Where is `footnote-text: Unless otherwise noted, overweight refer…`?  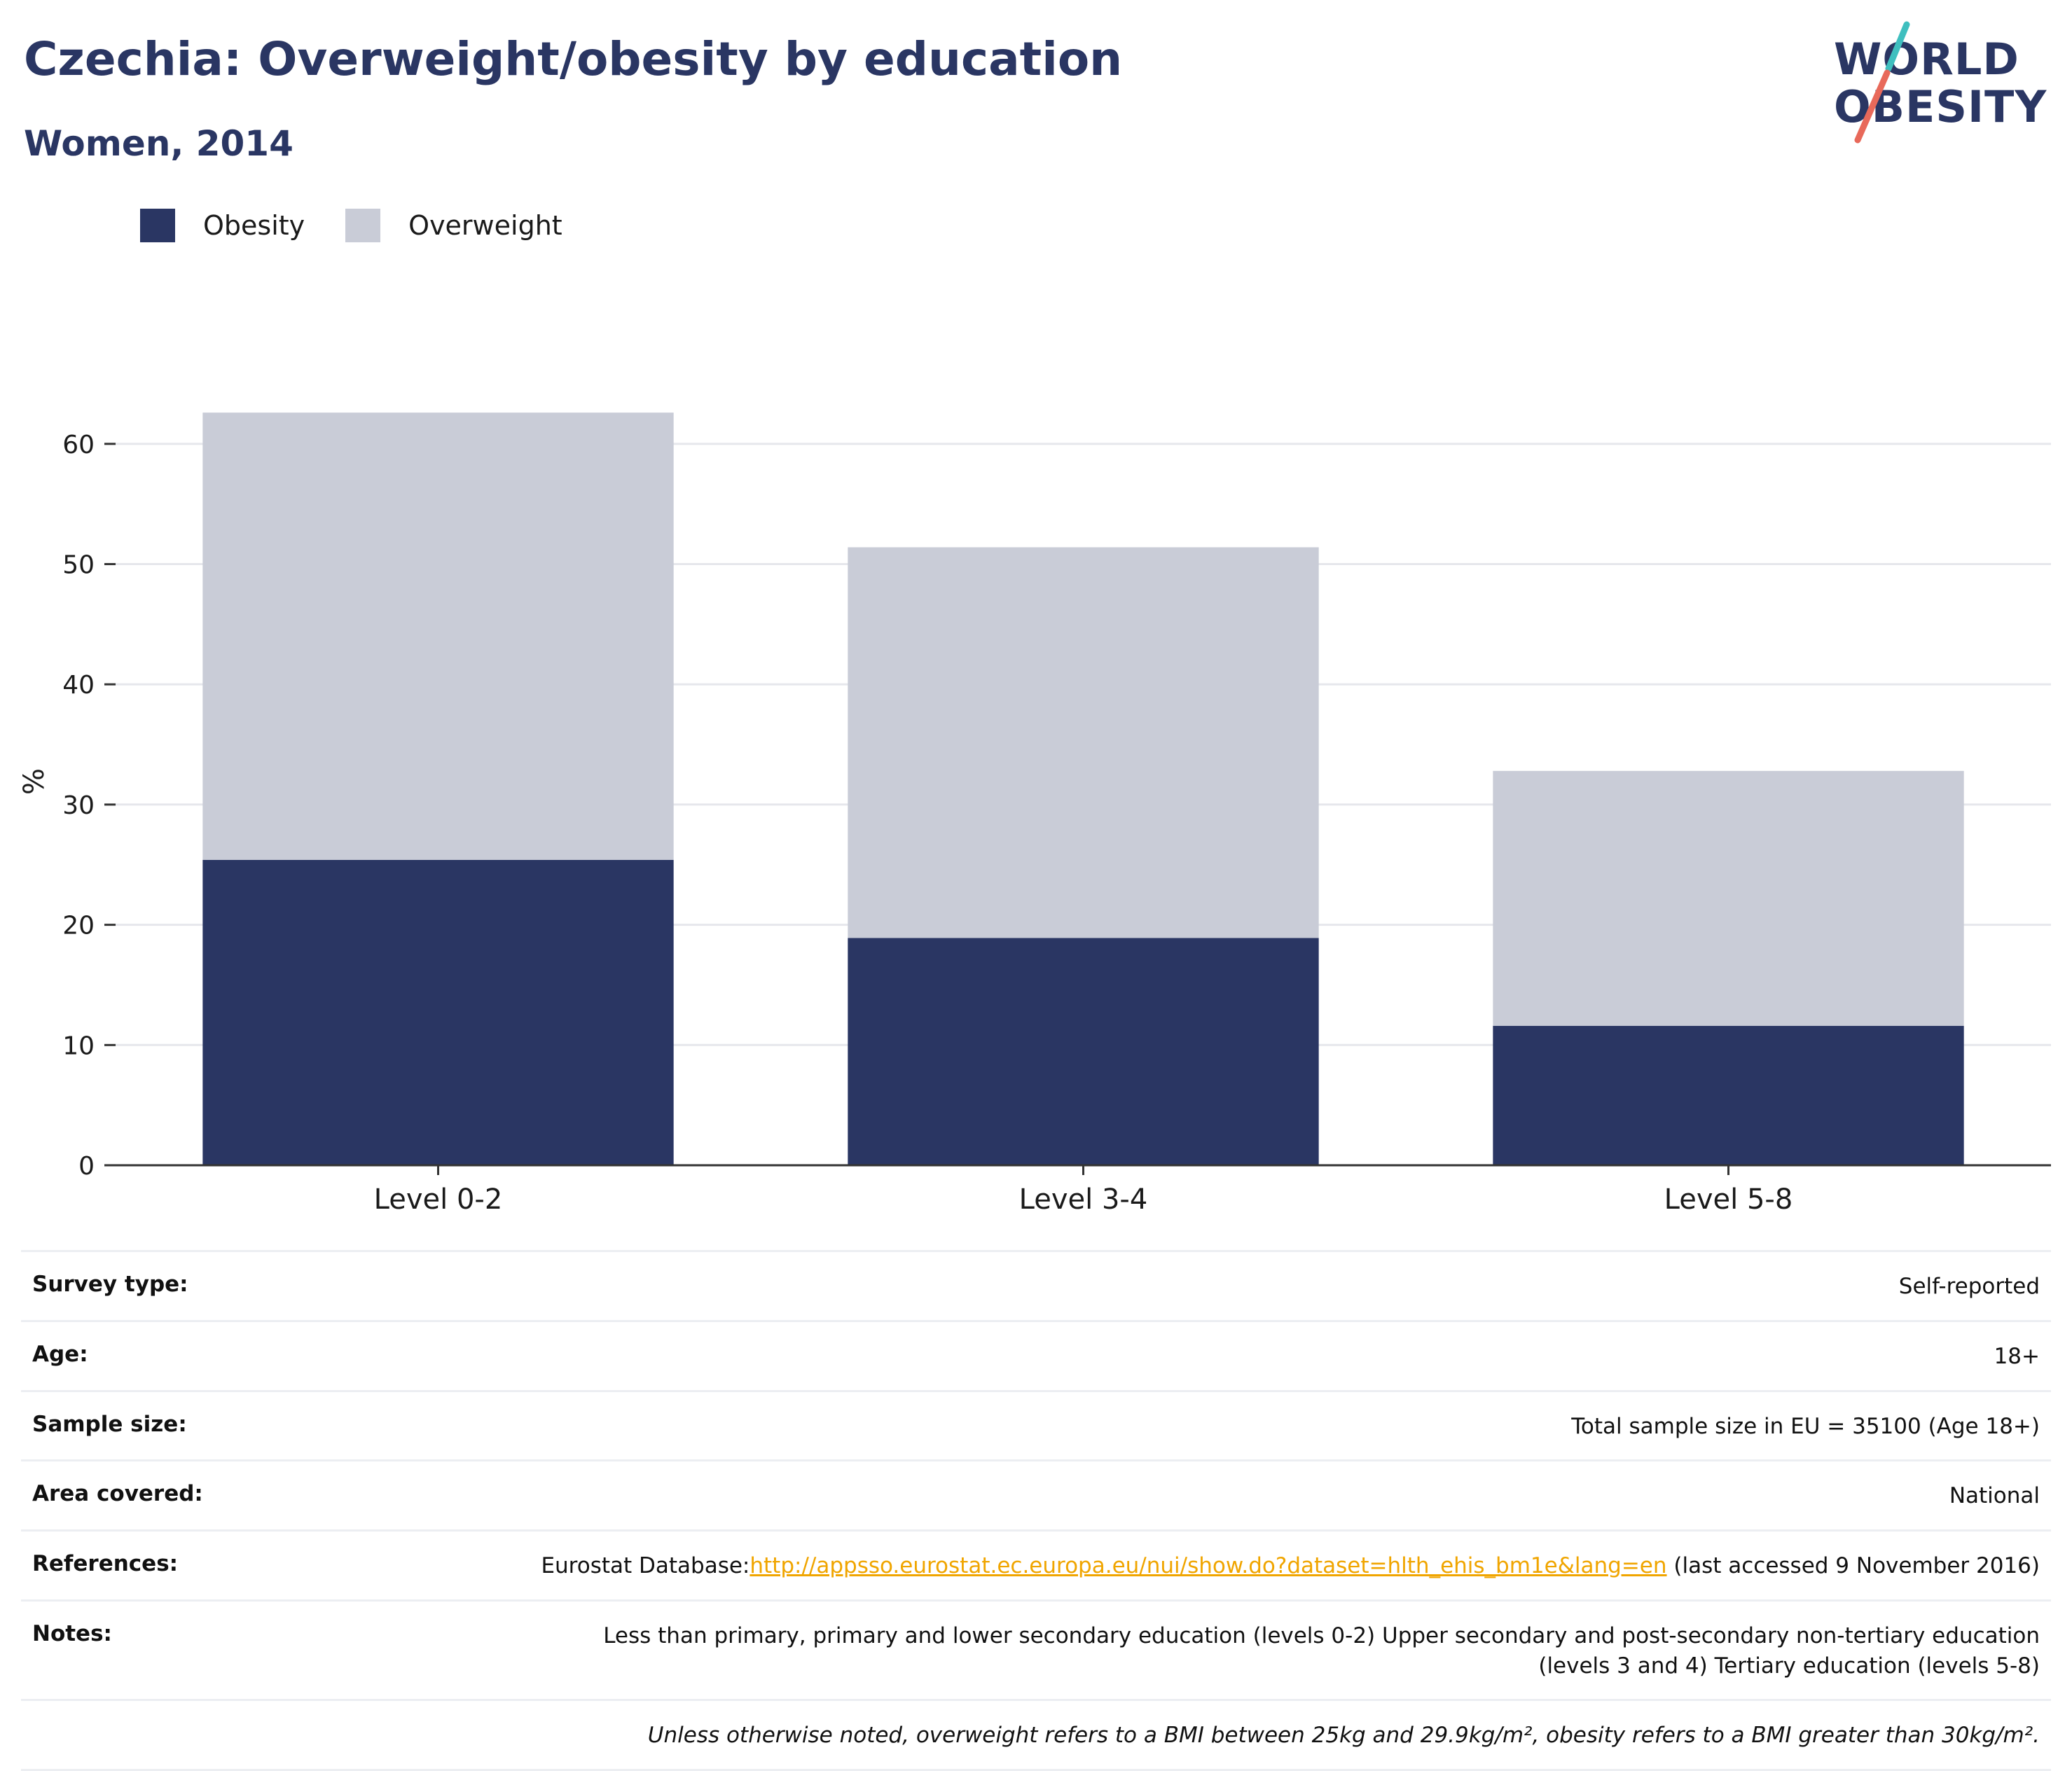 footnote-text: Unless otherwise noted, overweight refer… is located at coordinates (1344, 1736).